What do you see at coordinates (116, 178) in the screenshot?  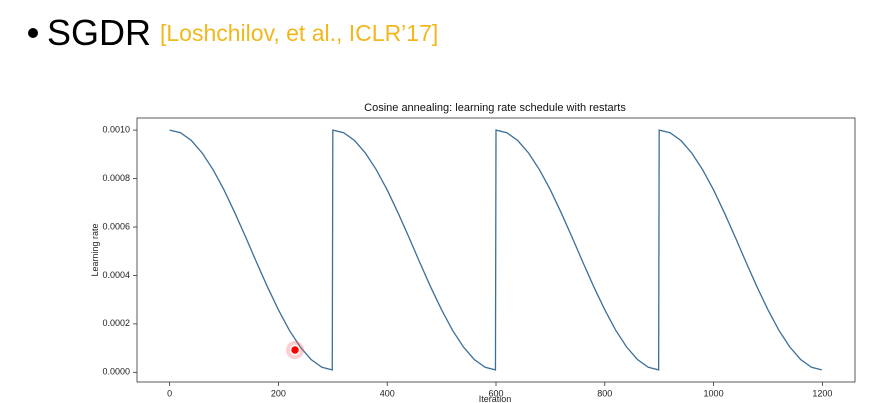 I see `y-tick-label: 0.0008` at bounding box center [116, 178].